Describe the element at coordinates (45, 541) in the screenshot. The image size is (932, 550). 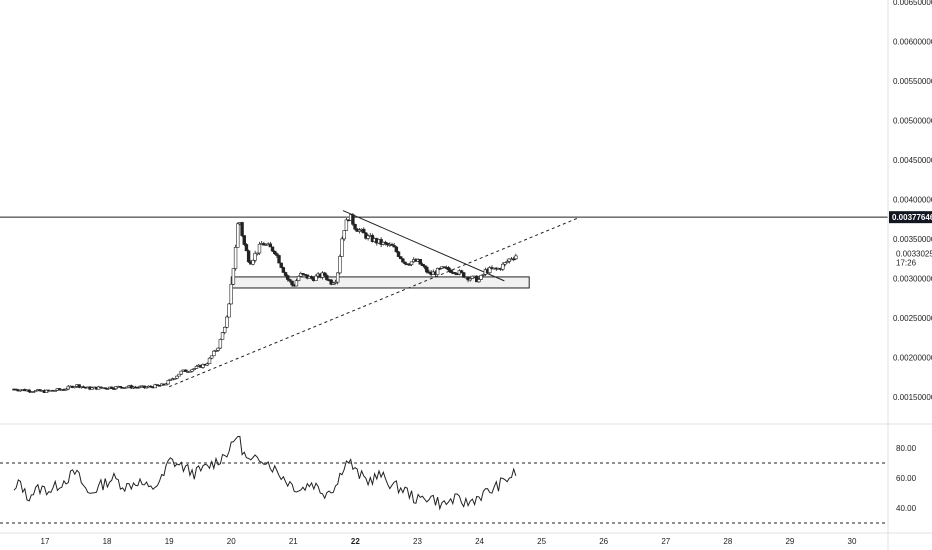
I see `time-axis-tick: 17` at that location.